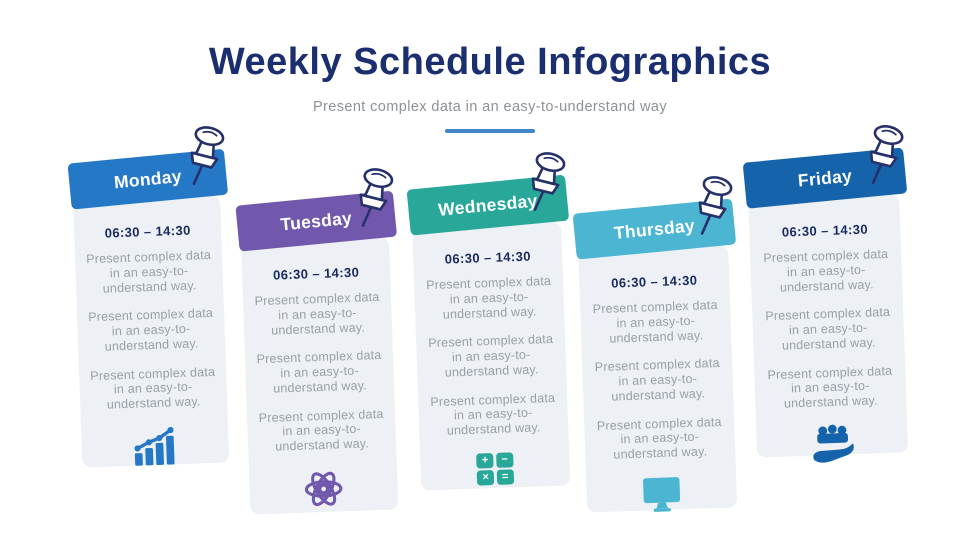 The width and height of the screenshot is (980, 551). What do you see at coordinates (824, 178) in the screenshot?
I see `day-label: Friday` at bounding box center [824, 178].